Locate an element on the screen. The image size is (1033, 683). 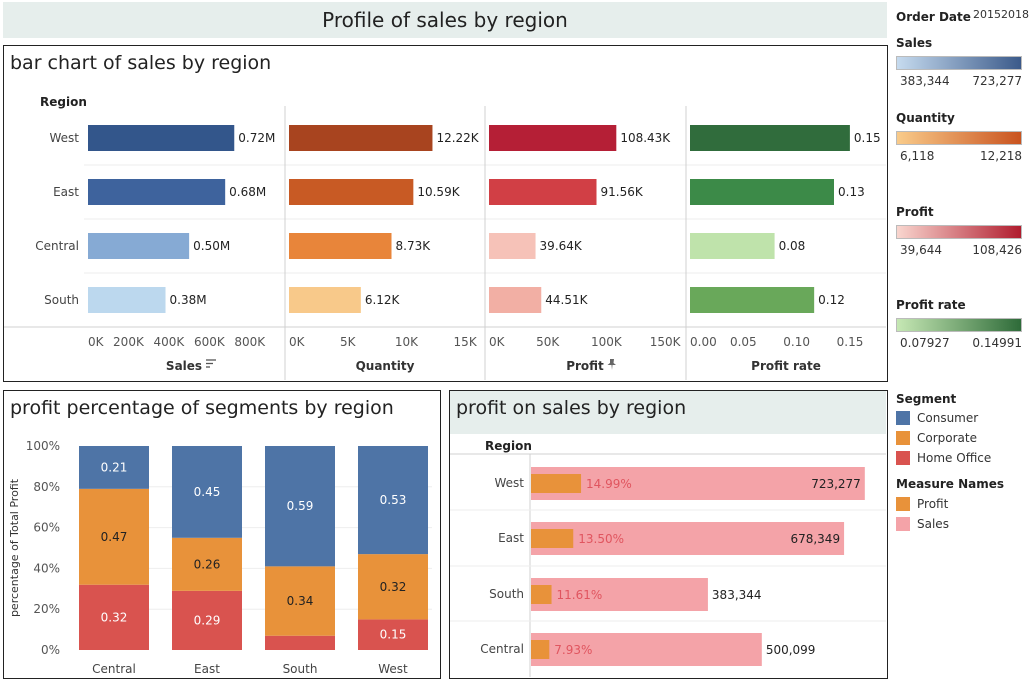
data-label: 0.21 is located at coordinates (114, 467).